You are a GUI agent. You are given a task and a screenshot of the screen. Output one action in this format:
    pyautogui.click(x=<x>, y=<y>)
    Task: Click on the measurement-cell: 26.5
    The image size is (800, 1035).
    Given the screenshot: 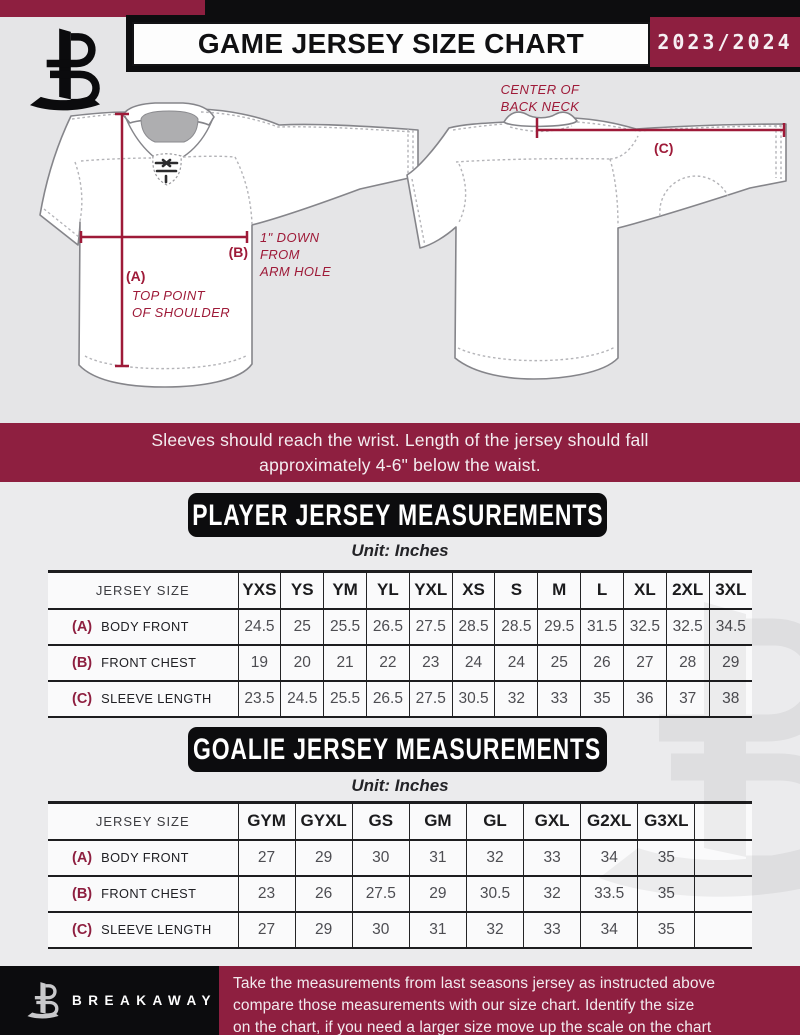 What is the action you would take?
    pyautogui.click(x=387, y=627)
    